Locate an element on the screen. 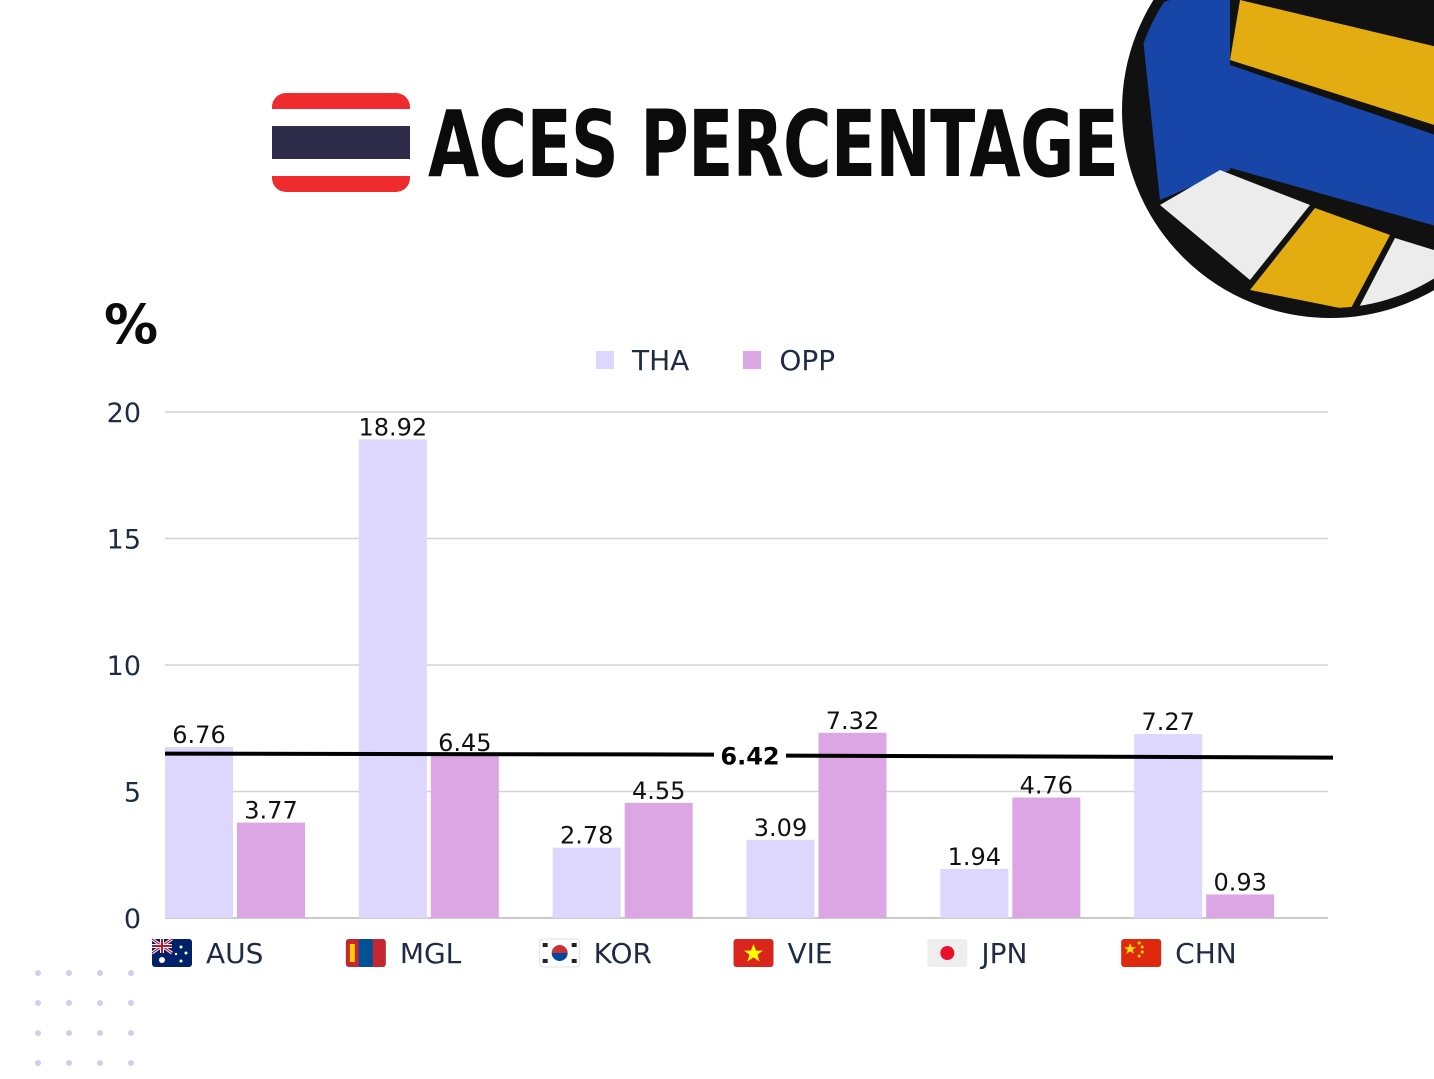 This screenshot has width=1434, height=1079. x-category-label: AUS is located at coordinates (234, 953).